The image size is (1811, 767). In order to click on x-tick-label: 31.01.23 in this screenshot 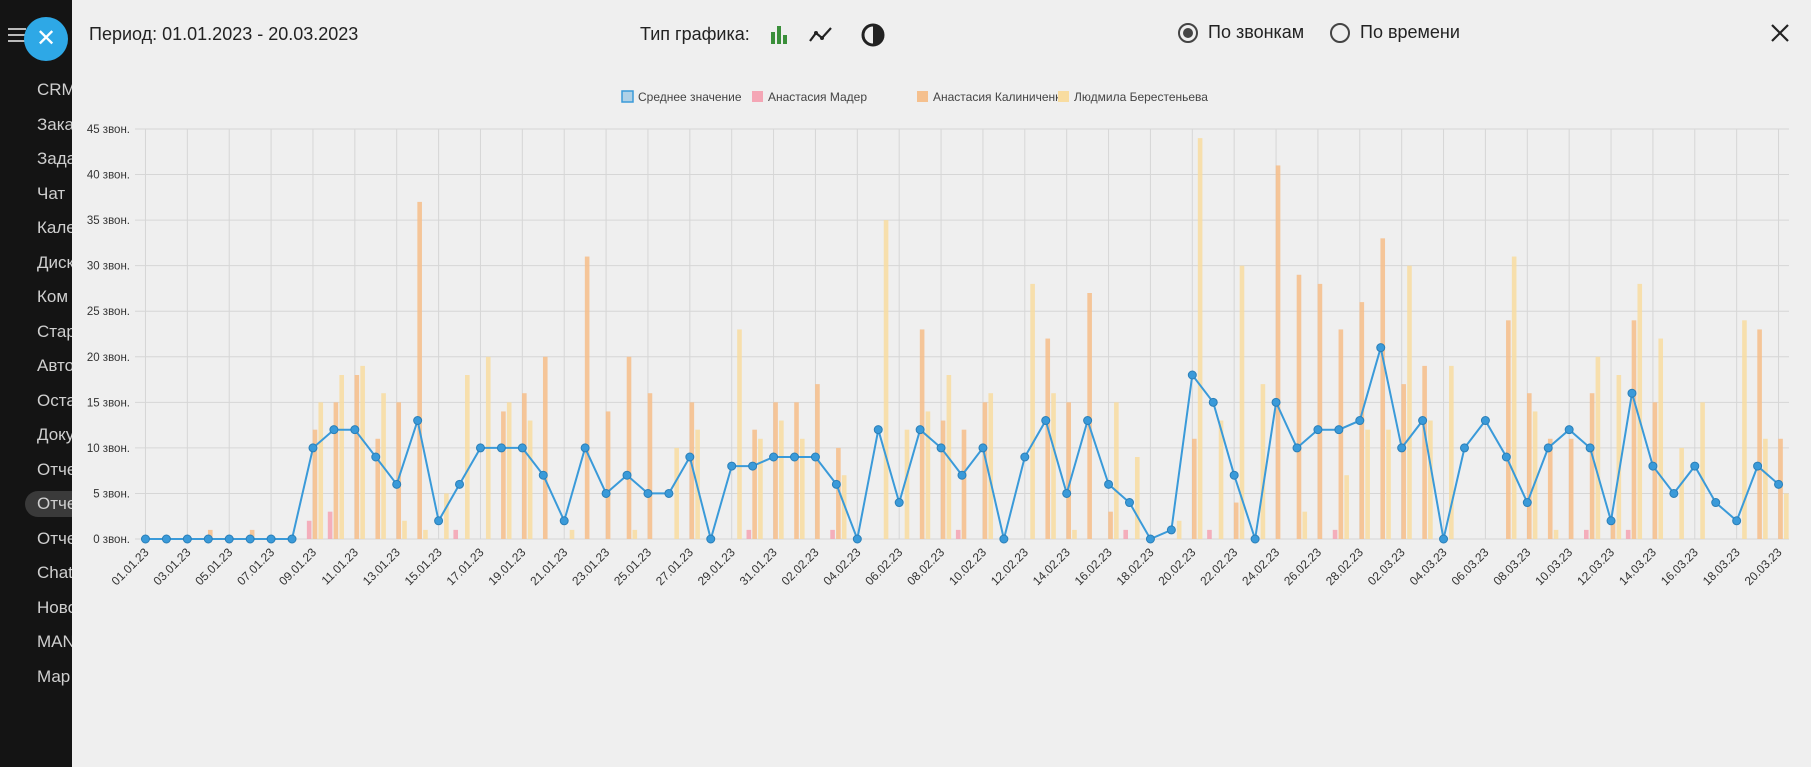, I will do `click(758, 566)`.